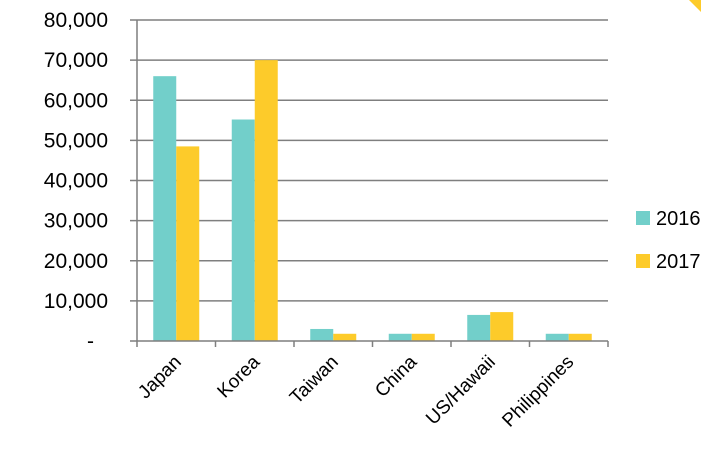  What do you see at coordinates (322, 334) in the screenshot?
I see `bar-2016-taiwan` at bounding box center [322, 334].